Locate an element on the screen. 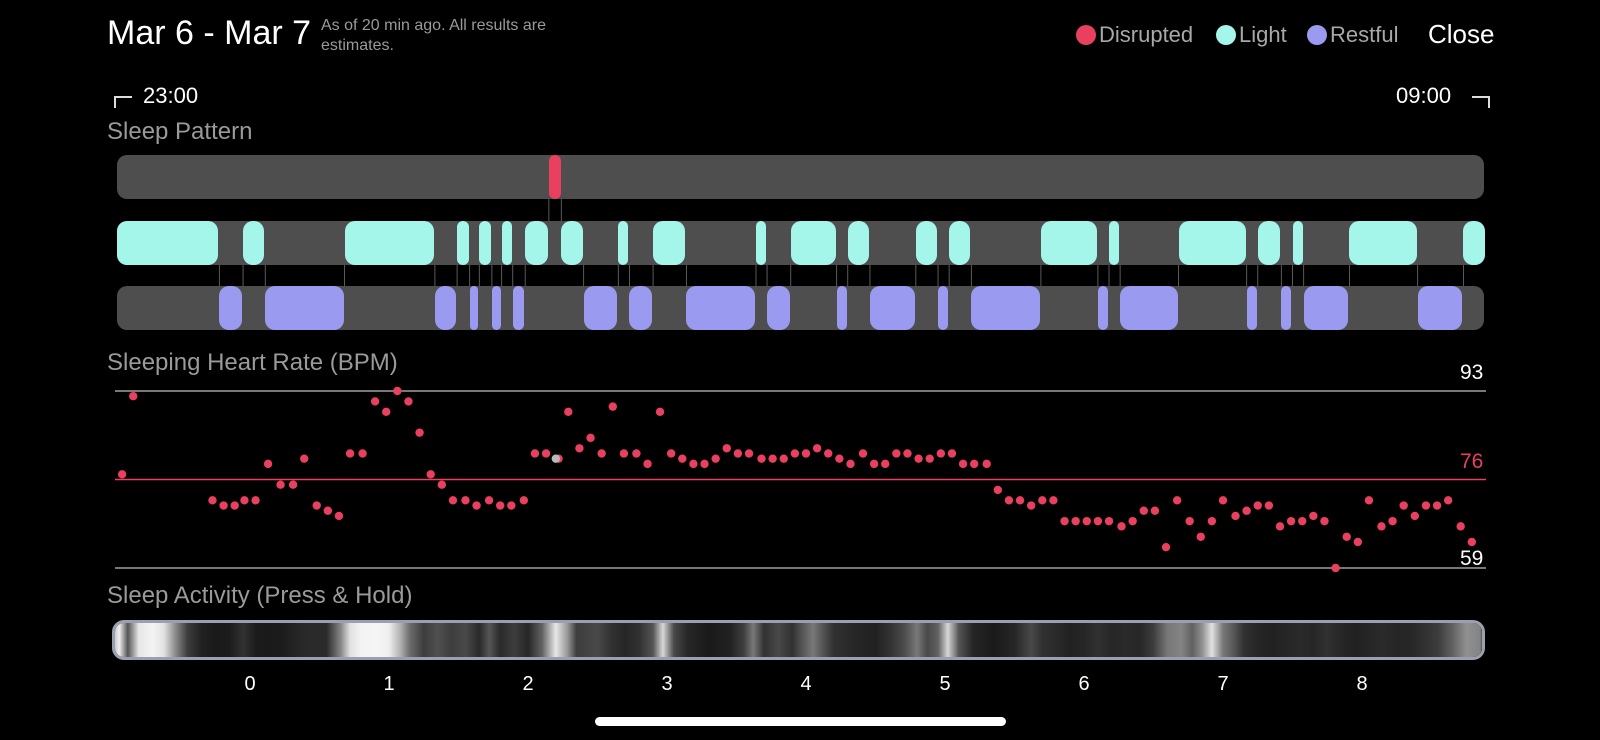  hour-tick-label: 0 is located at coordinates (250, 684).